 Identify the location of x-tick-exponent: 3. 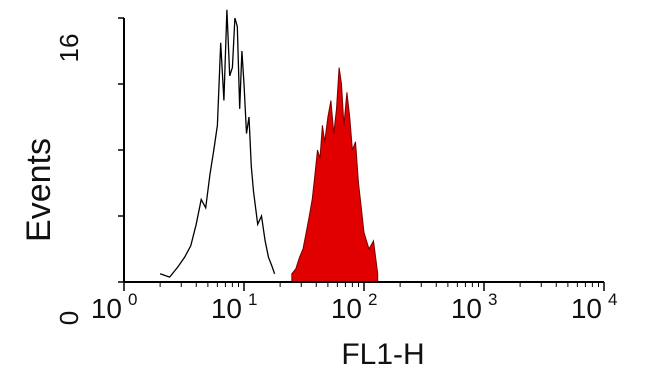
(492, 299).